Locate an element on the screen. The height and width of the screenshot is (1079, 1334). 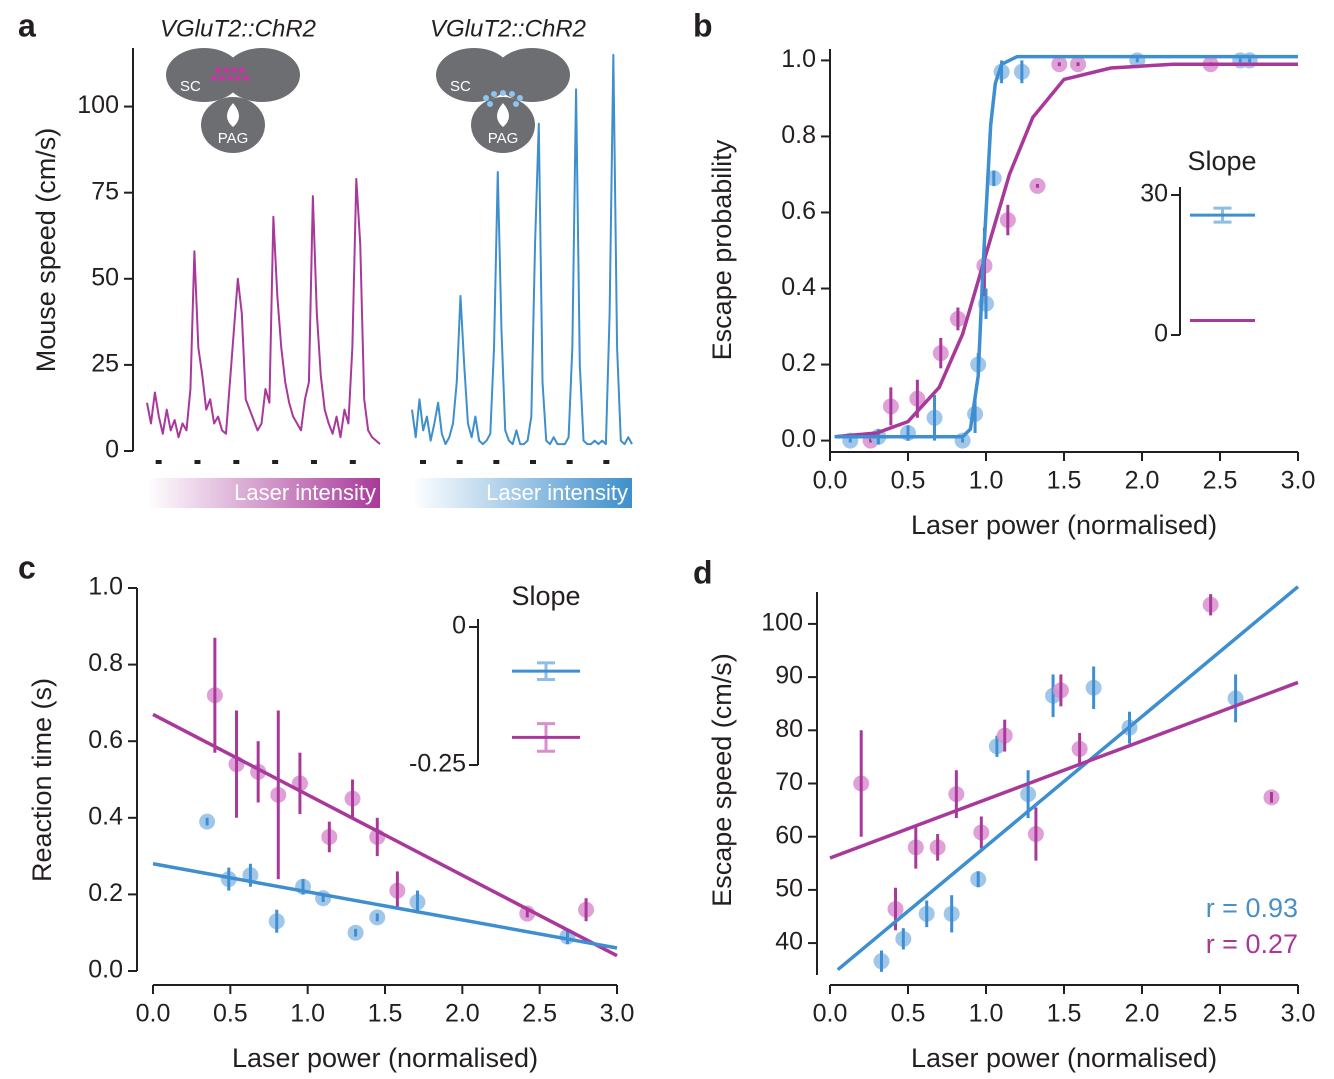
y-tick-label: 80 is located at coordinates (789, 729).